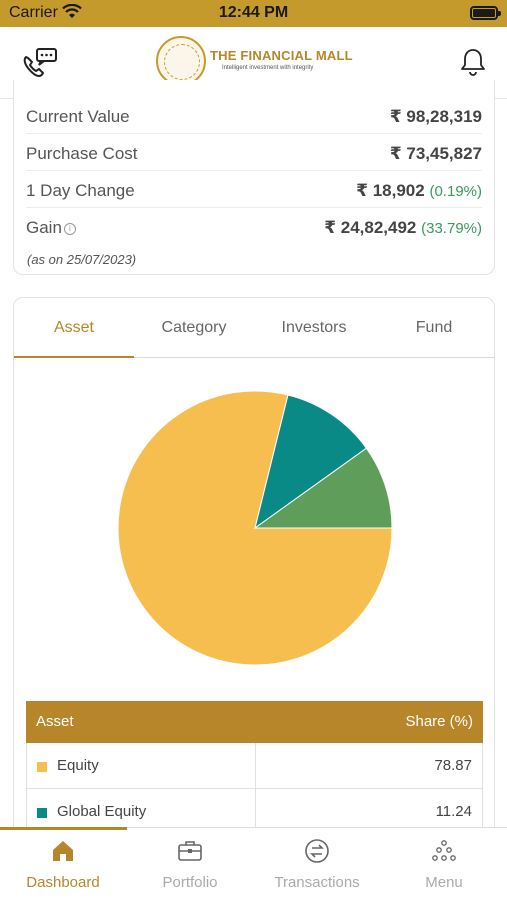  I want to click on briefcase-icon, so click(190, 851).